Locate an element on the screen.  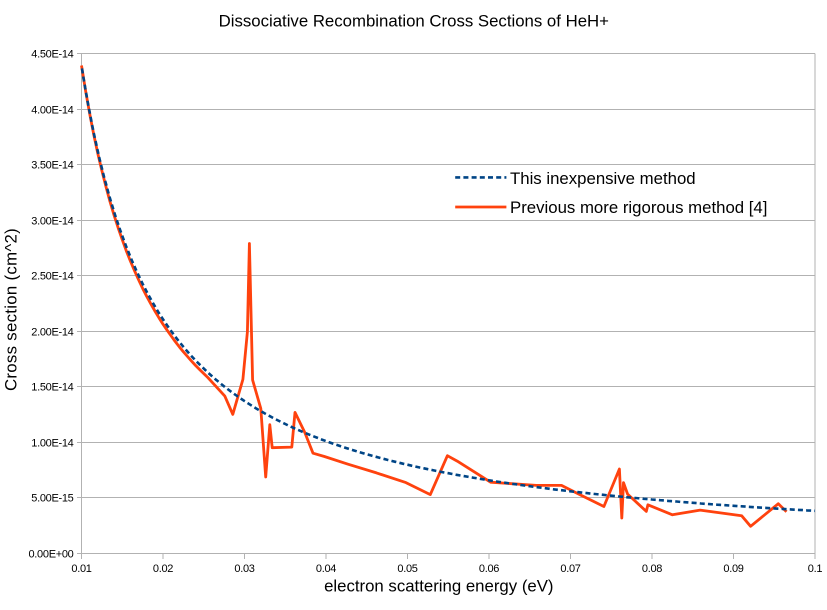
svg-text: 0.1 is located at coordinates (815, 569).